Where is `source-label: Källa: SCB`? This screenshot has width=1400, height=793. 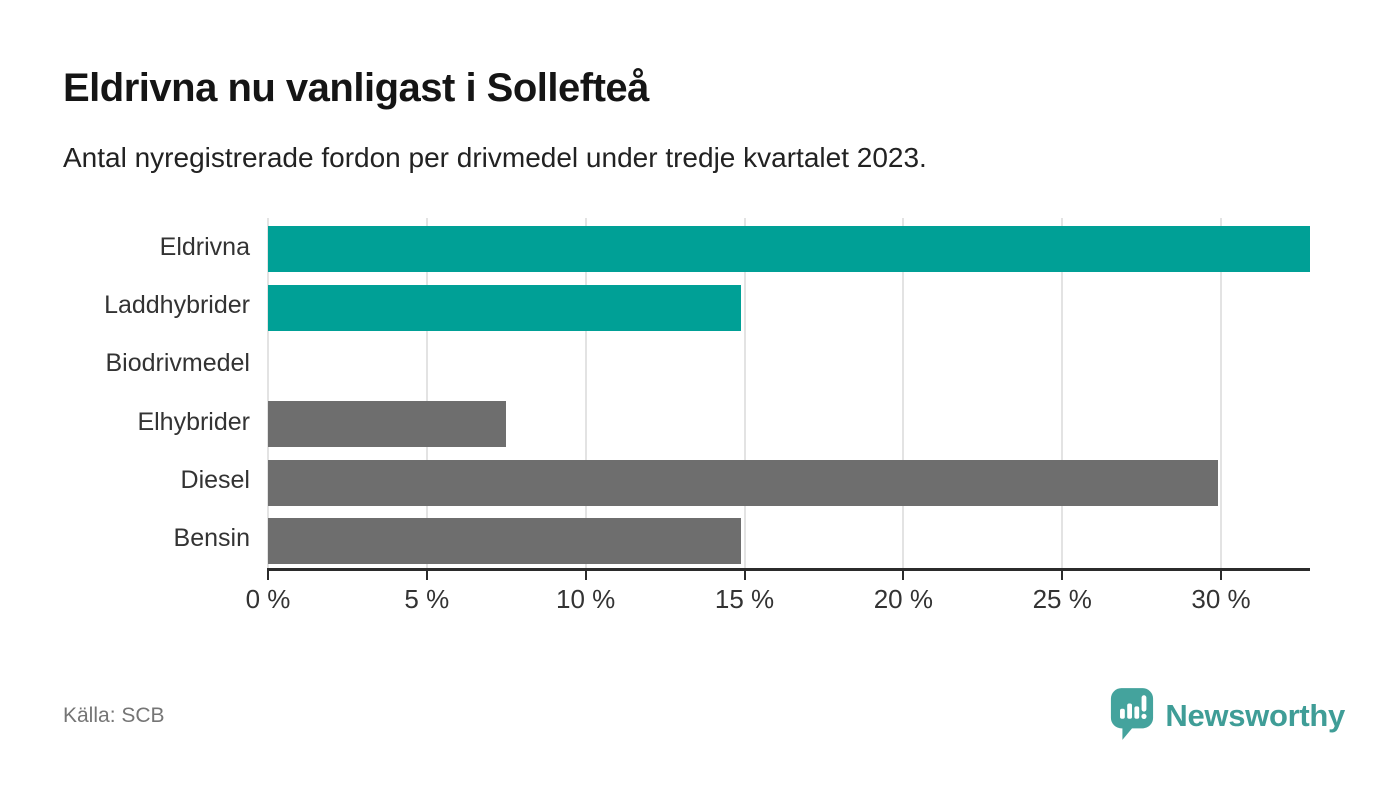
source-label: Källa: SCB is located at coordinates (114, 715).